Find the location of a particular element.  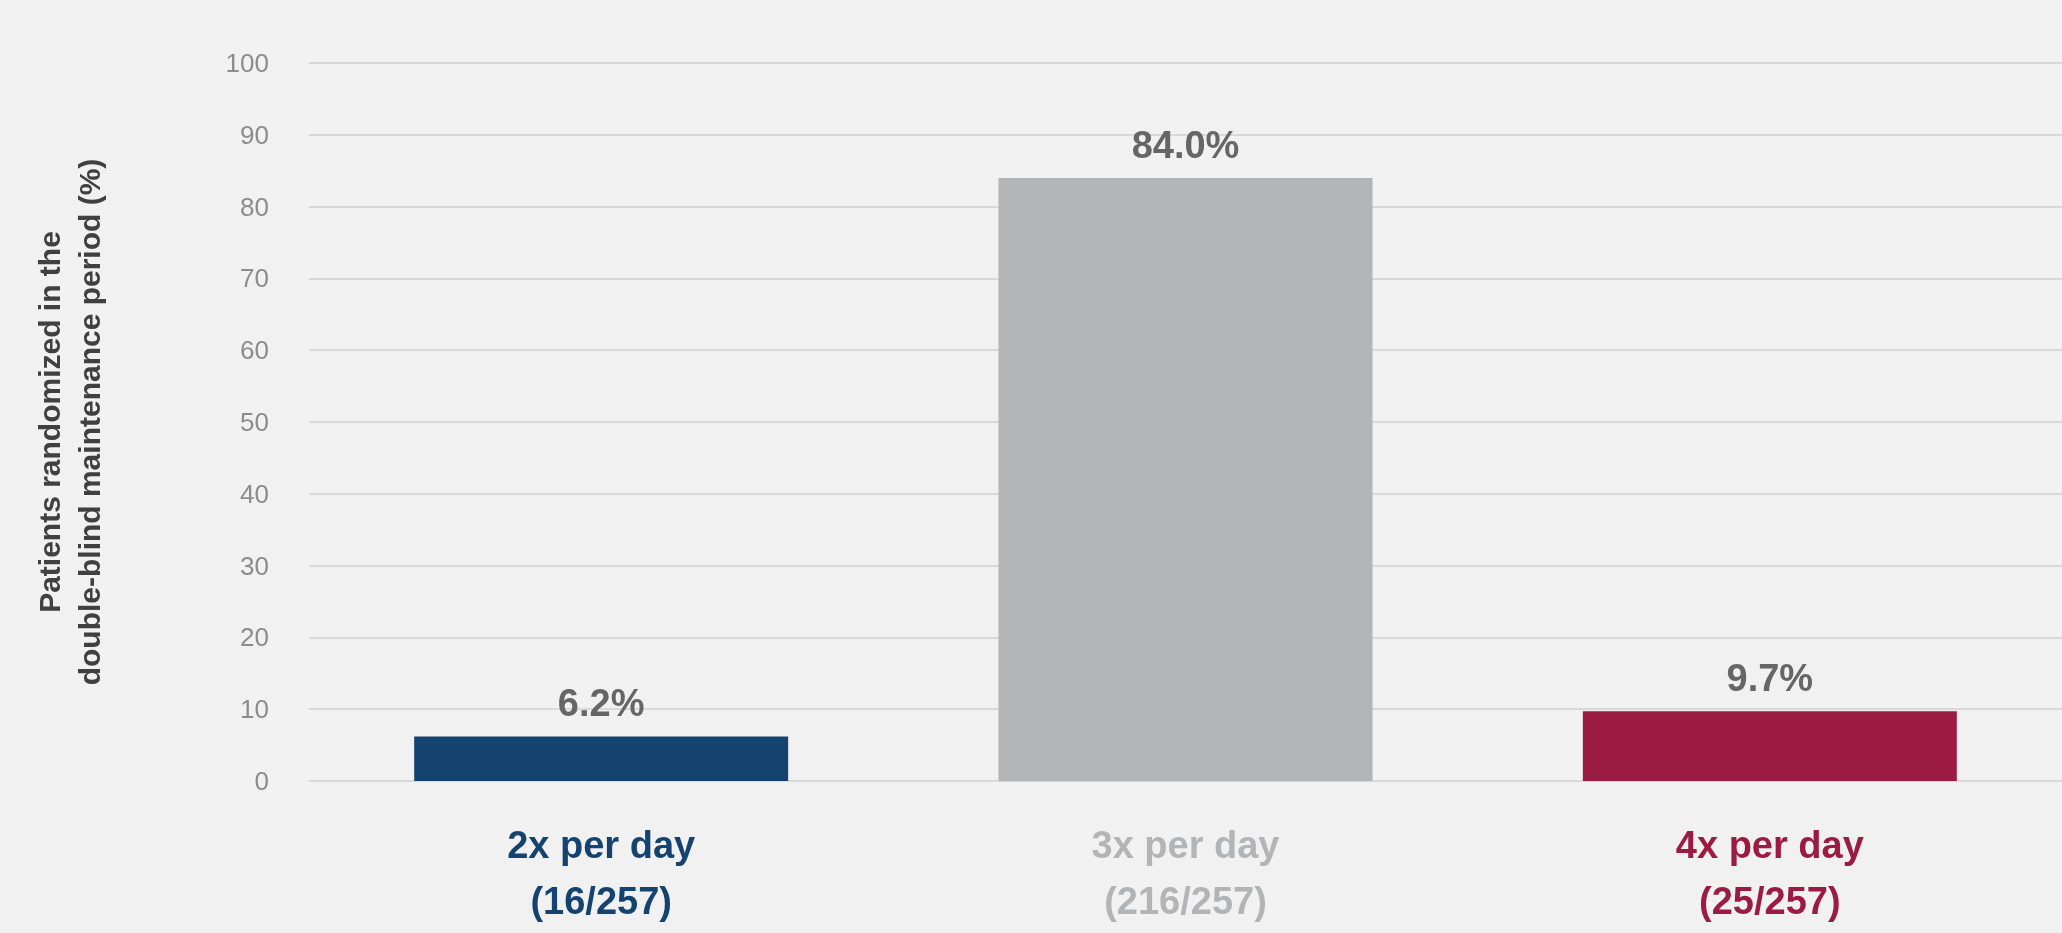

y-tick-label: 50 is located at coordinates (254, 422).